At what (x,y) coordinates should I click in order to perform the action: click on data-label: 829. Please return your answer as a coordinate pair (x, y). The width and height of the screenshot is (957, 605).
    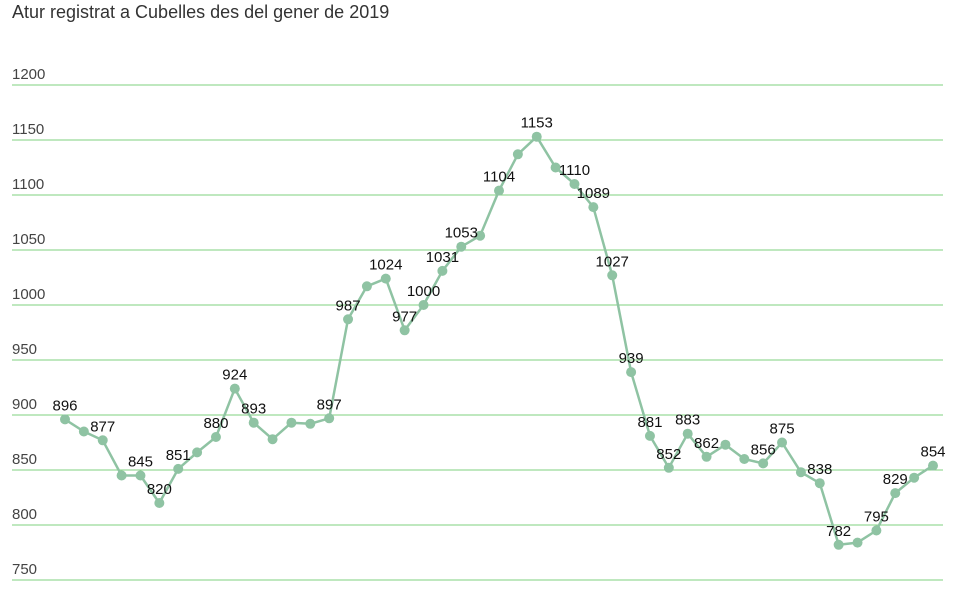
    Looking at the image, I should click on (895, 479).